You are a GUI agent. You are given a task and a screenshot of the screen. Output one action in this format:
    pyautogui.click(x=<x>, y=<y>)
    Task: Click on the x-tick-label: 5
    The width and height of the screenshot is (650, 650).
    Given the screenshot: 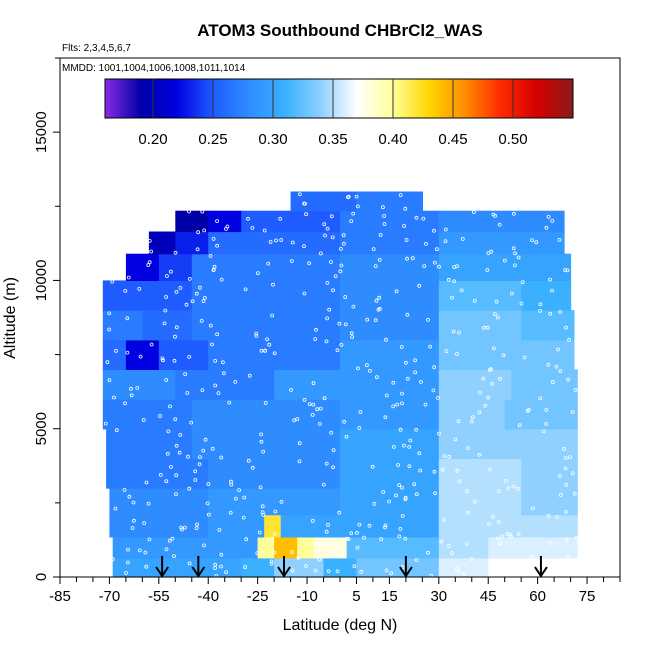 What is the action you would take?
    pyautogui.click(x=356, y=596)
    